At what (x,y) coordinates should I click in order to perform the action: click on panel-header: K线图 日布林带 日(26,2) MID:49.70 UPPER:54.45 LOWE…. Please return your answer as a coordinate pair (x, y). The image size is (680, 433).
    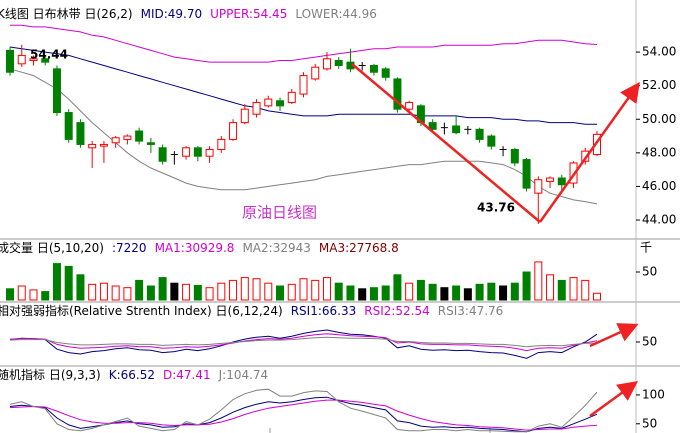
    Looking at the image, I should click on (188, 14).